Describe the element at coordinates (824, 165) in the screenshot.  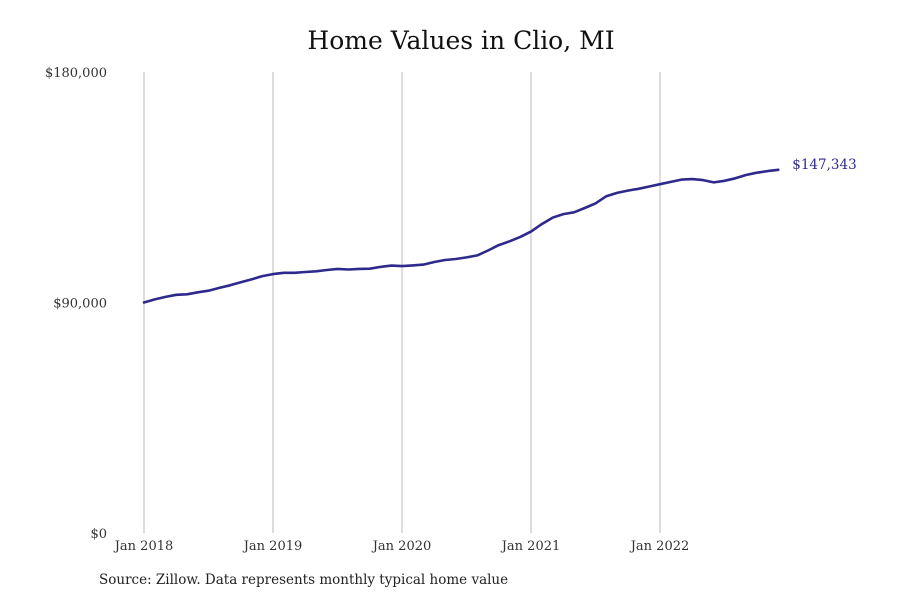
I see `end-value-label: $147,343` at that location.